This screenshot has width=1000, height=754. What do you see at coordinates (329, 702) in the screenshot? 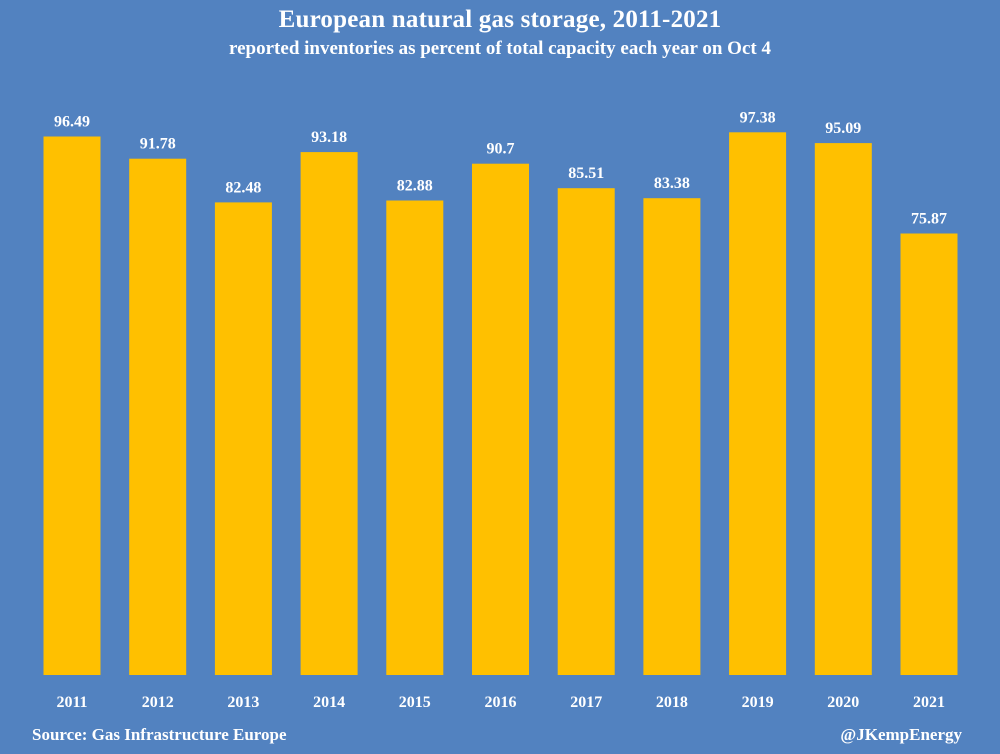
I see `x-tick-2014: 2014` at bounding box center [329, 702].